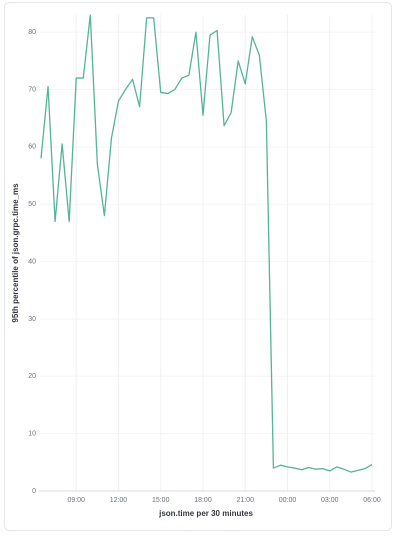  What do you see at coordinates (245, 500) in the screenshot?
I see `x-tick-label: 21:00` at bounding box center [245, 500].